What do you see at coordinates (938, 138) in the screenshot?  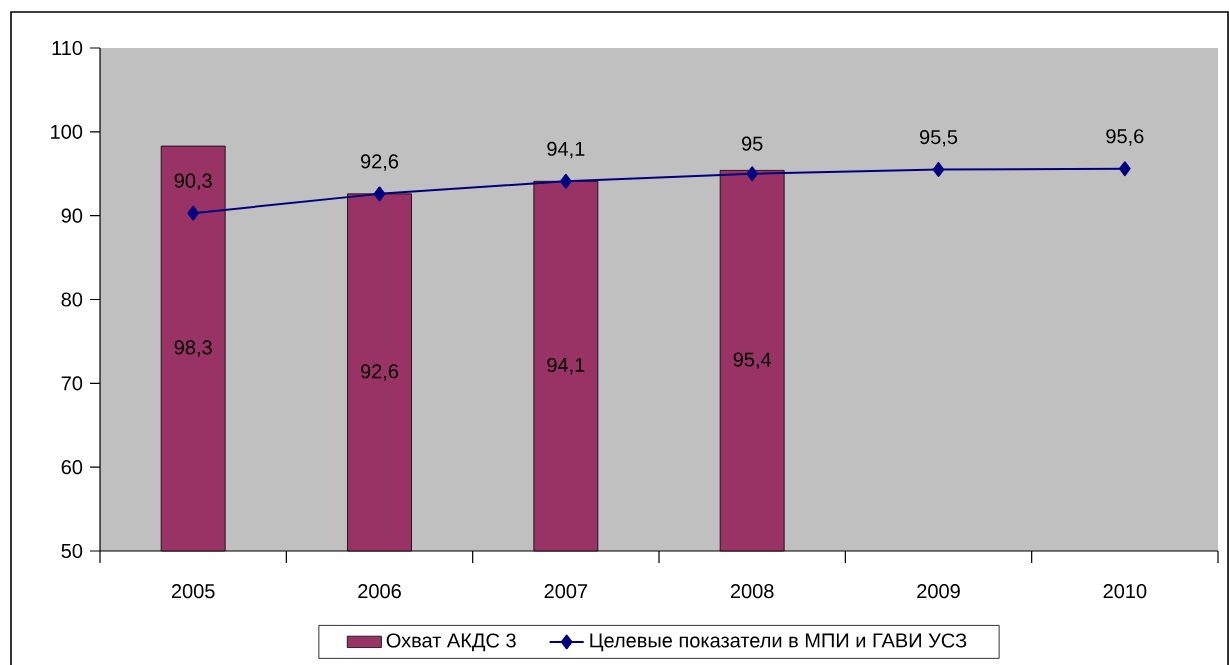 I see `data-label: 95,5` at bounding box center [938, 138].